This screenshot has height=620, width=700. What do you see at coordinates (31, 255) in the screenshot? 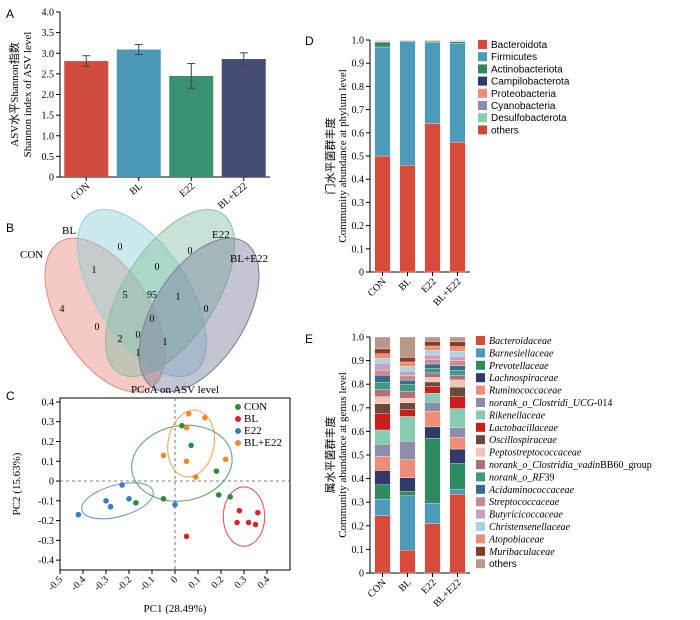
I see `venn-set-label: CON` at bounding box center [31, 255].